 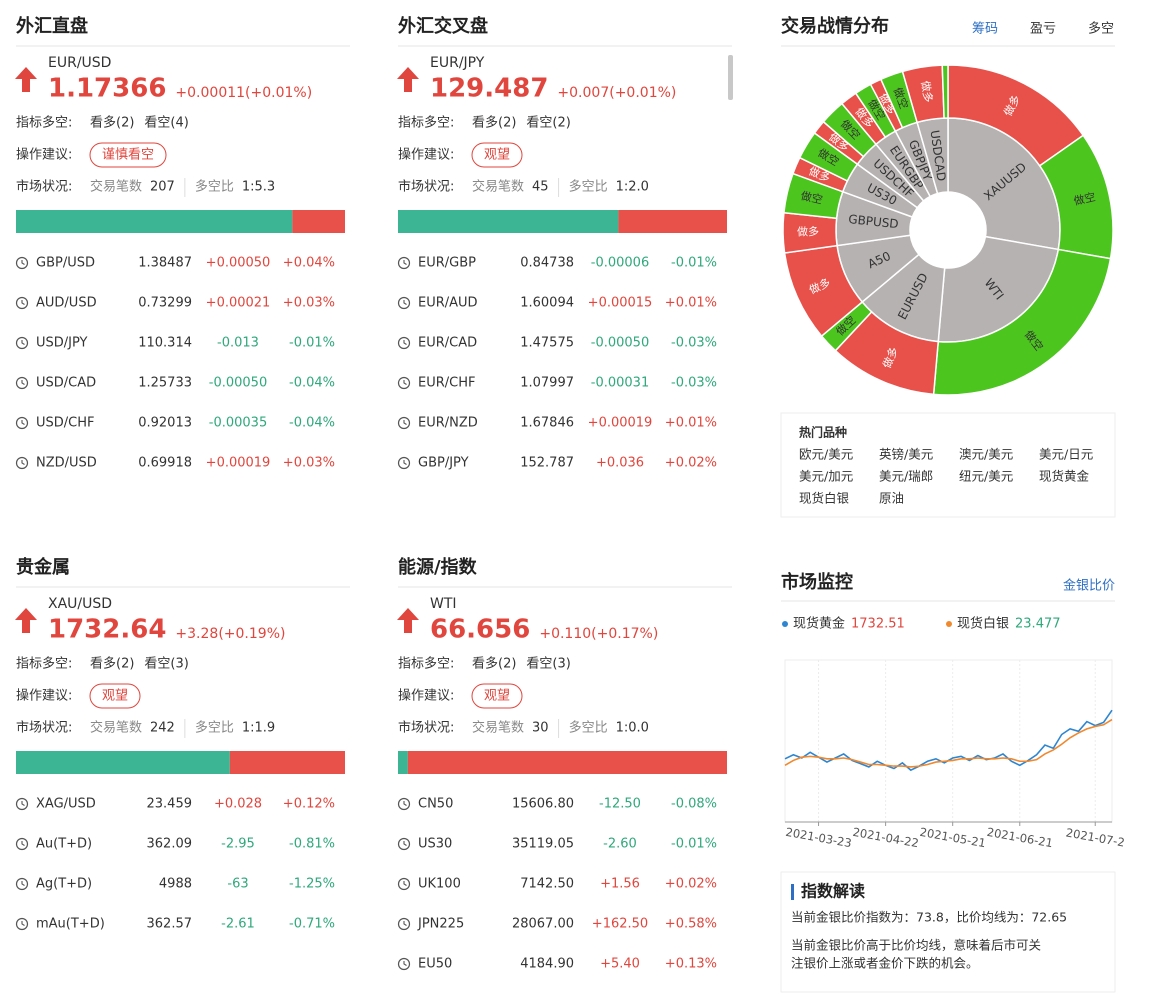 What do you see at coordinates (435, 964) in the screenshot?
I see `row-name: EU50` at bounding box center [435, 964].